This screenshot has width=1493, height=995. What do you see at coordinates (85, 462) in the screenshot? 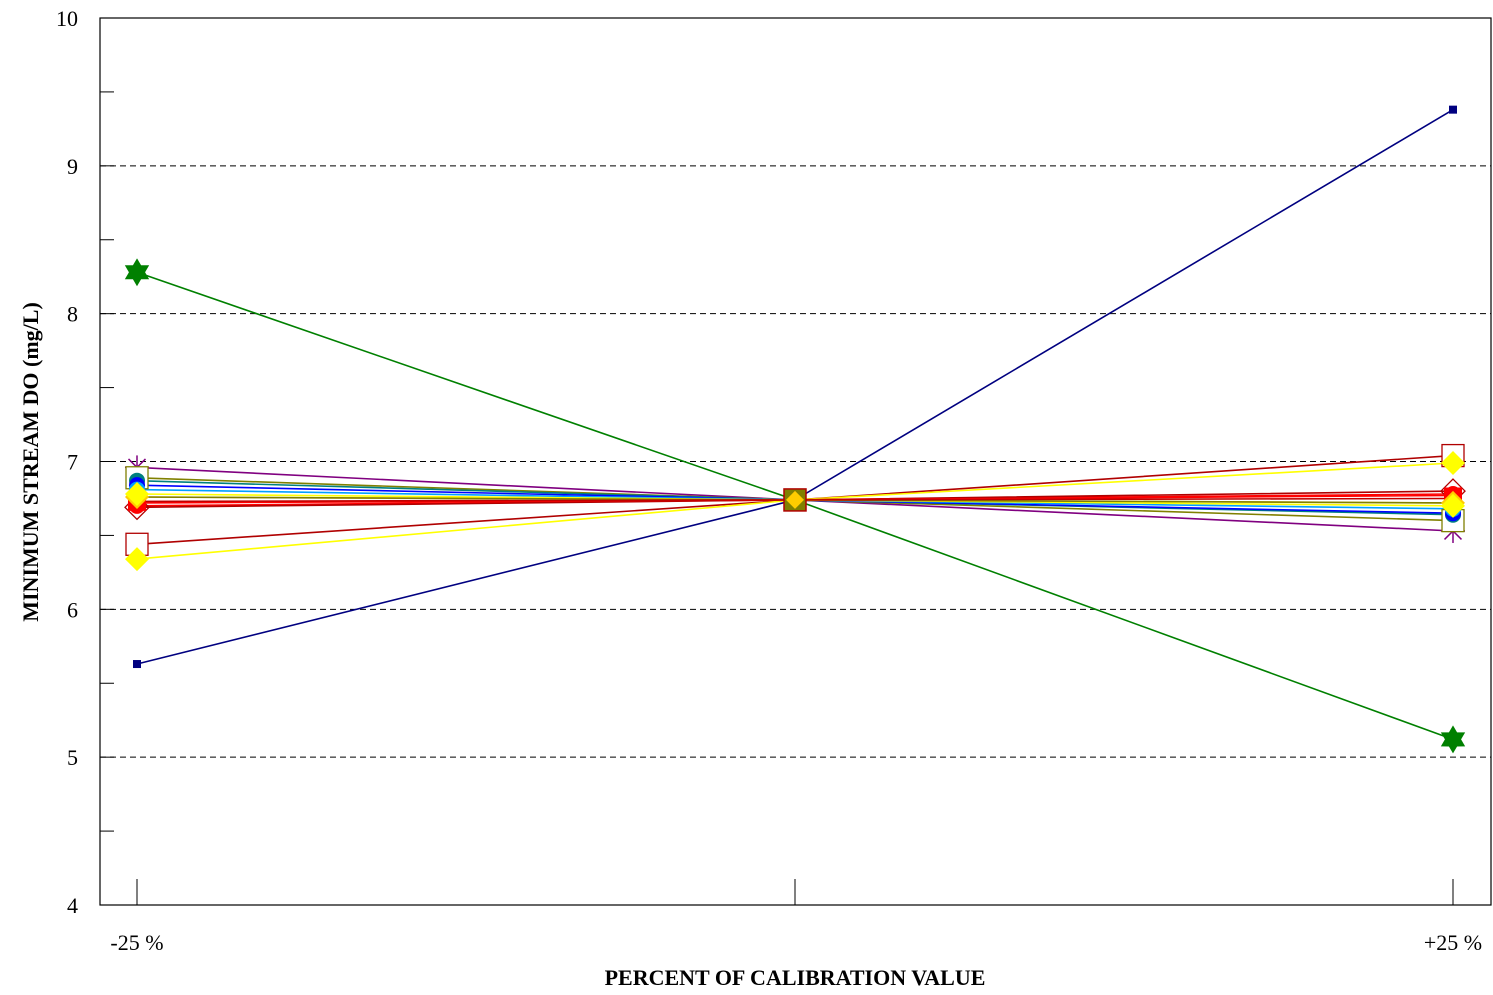
I see `y-axis: 4 5 6 7 8 9 10` at bounding box center [85, 462].